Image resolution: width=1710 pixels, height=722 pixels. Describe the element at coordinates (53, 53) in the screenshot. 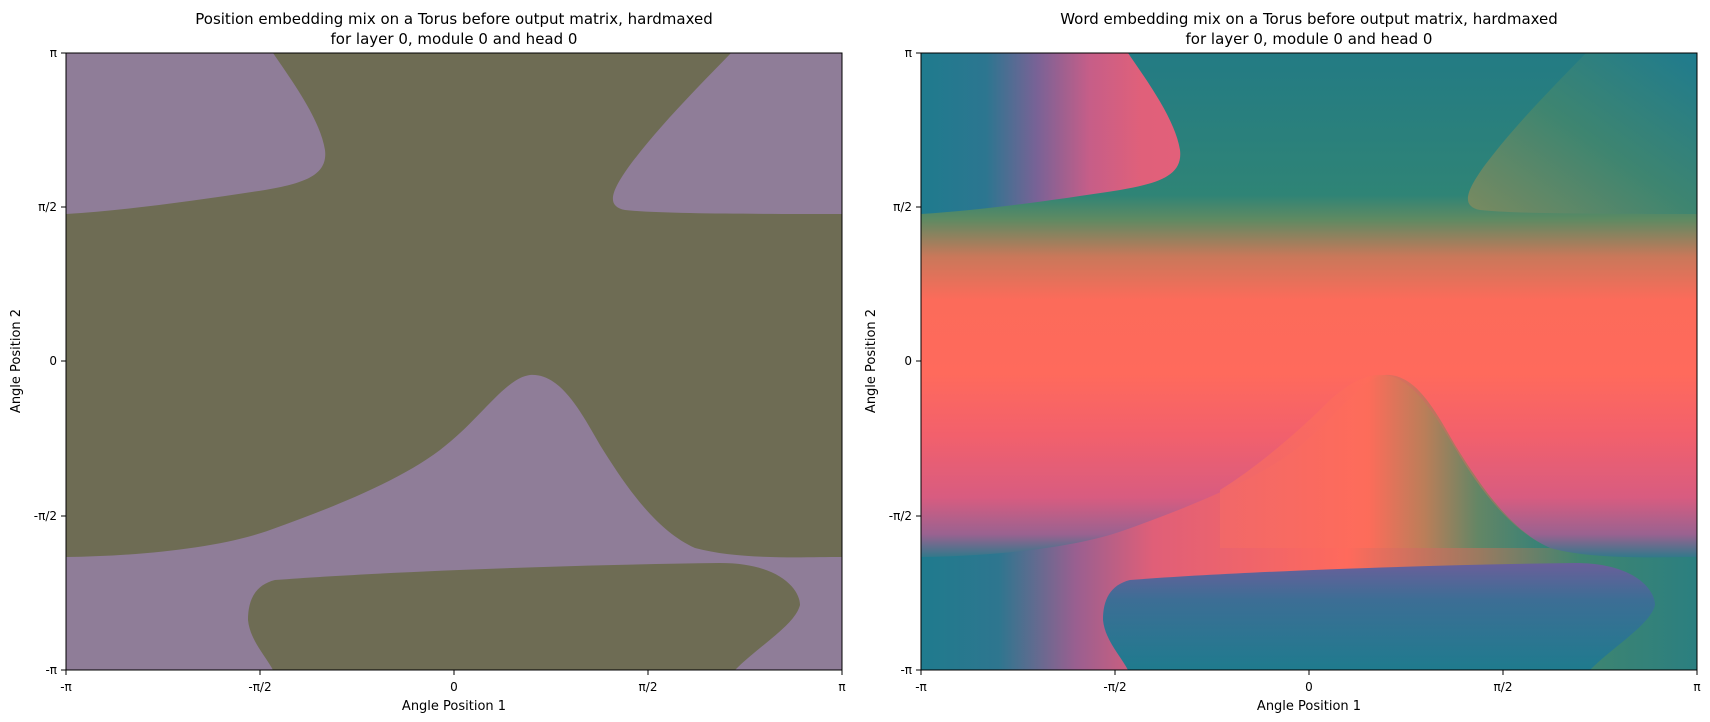

I see `left-ytick-label: π` at that location.